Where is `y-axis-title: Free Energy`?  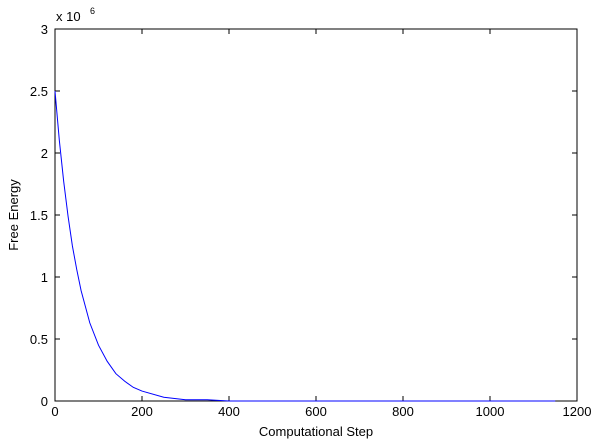
y-axis-title: Free Energy is located at coordinates (13, 215).